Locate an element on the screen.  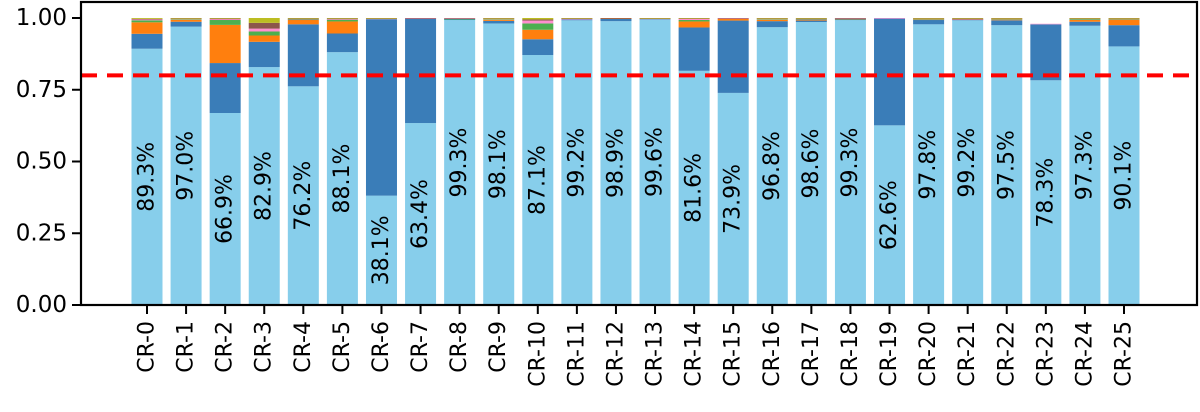
x-tick-label: CR-1 is located at coordinates (186, 347).